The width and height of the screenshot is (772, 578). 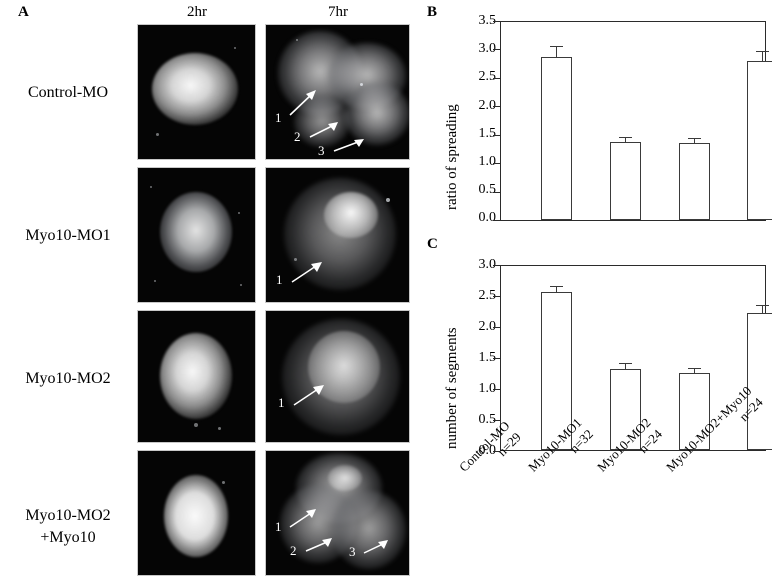 I want to click on micrograph-myo10-mo2-plus-myo10-7hr: 1 2 3, so click(x=337, y=513).